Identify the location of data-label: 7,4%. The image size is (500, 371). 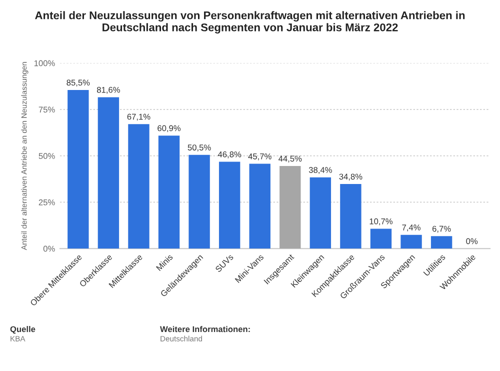
(411, 228).